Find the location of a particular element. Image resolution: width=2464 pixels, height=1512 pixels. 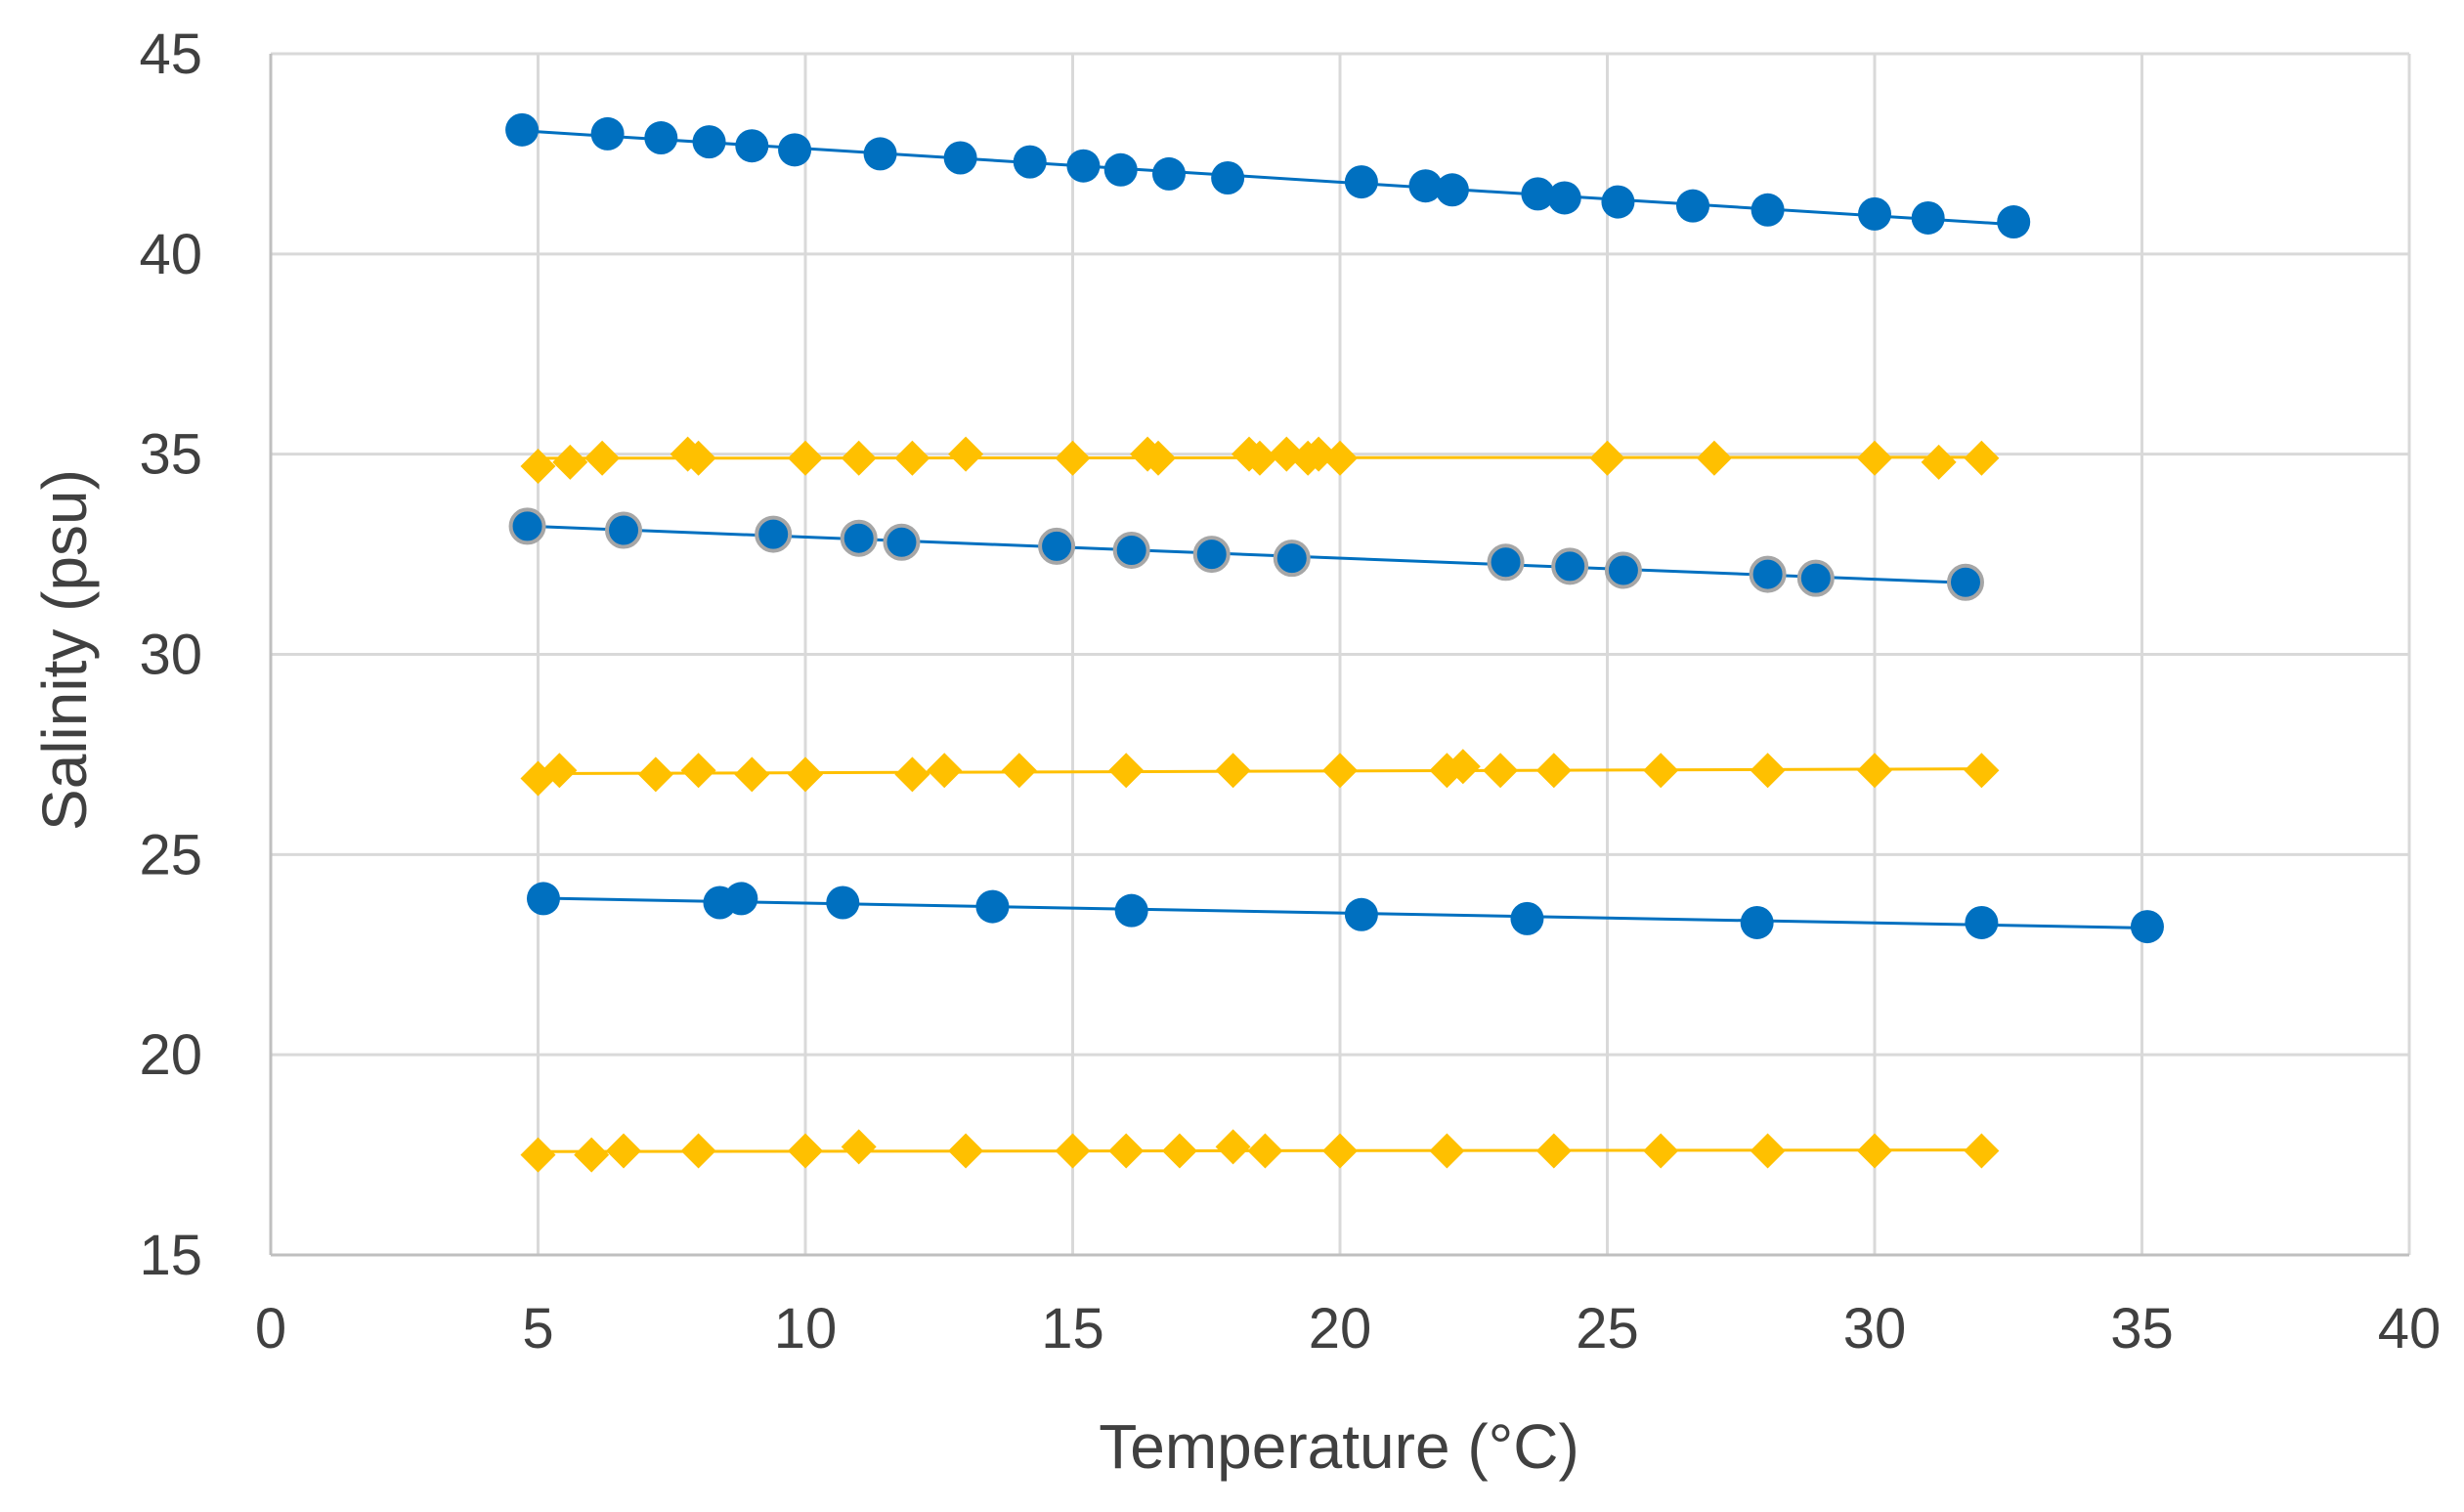

x-tick-label: 5 is located at coordinates (537, 1329).